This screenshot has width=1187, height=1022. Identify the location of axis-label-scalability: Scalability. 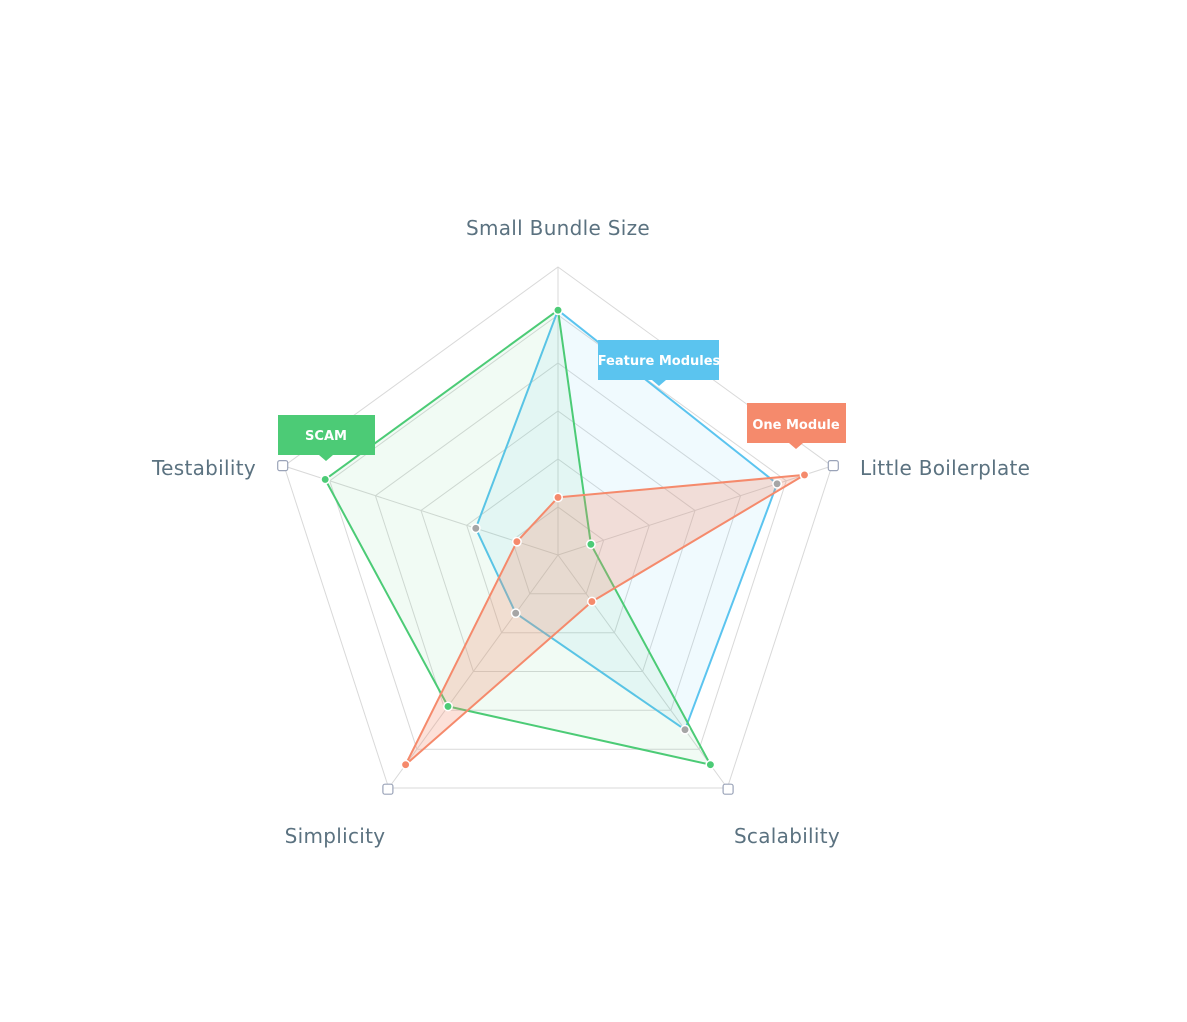
(787, 836).